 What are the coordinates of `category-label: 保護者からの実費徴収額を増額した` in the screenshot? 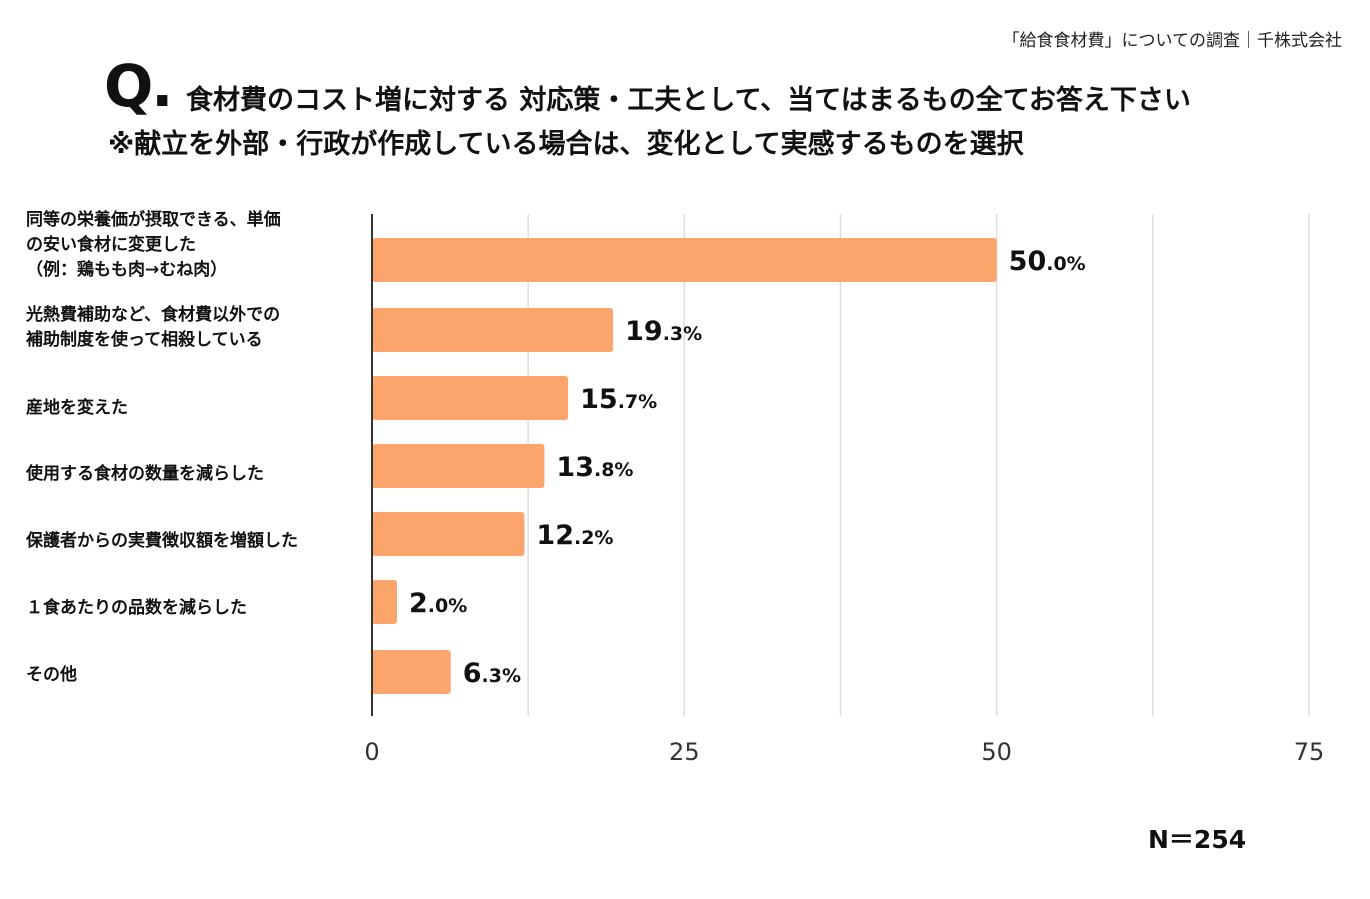 It's located at (162, 541).